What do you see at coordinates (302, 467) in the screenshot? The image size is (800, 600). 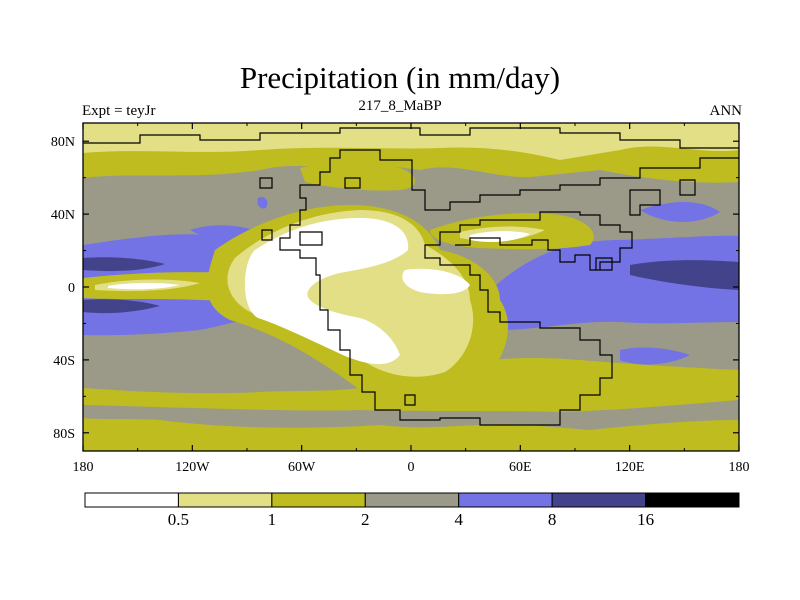 I see `x-tick-label: 60W` at bounding box center [302, 467].